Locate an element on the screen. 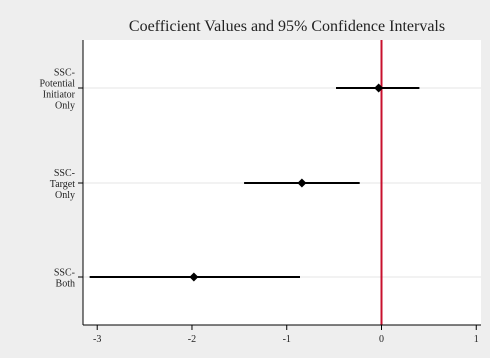 The height and width of the screenshot is (358, 490). x-axis-ticks: -3 -2 -1 0 1 is located at coordinates (286, 335).